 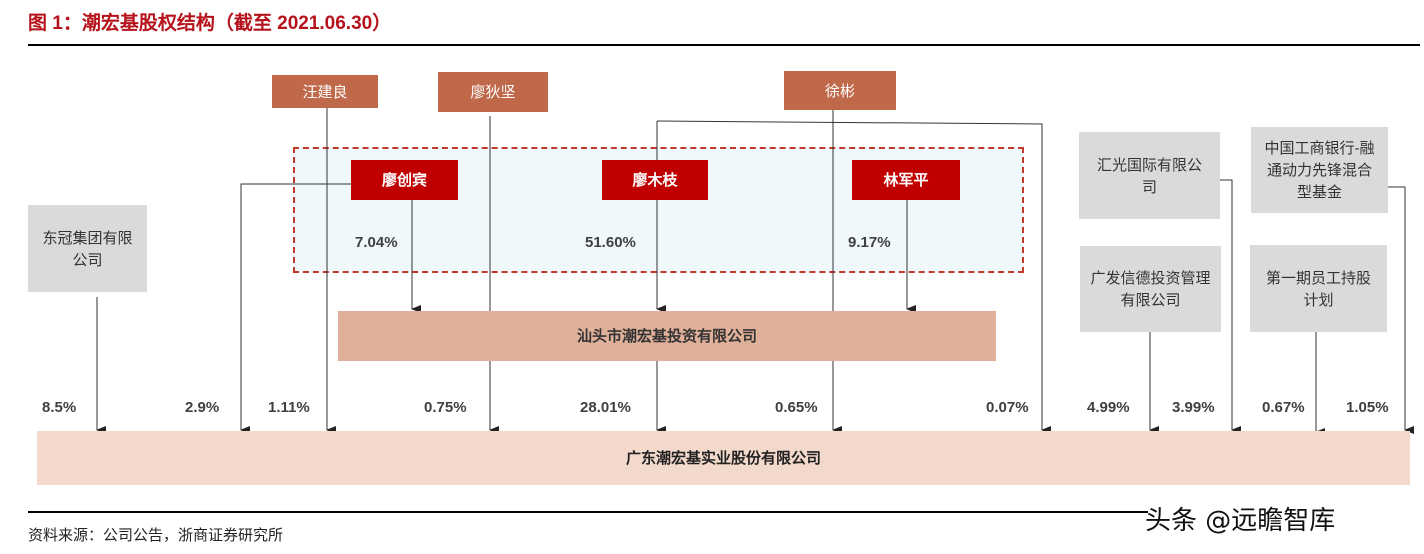 I want to click on line-huiguang, so click(x=1230, y=306).